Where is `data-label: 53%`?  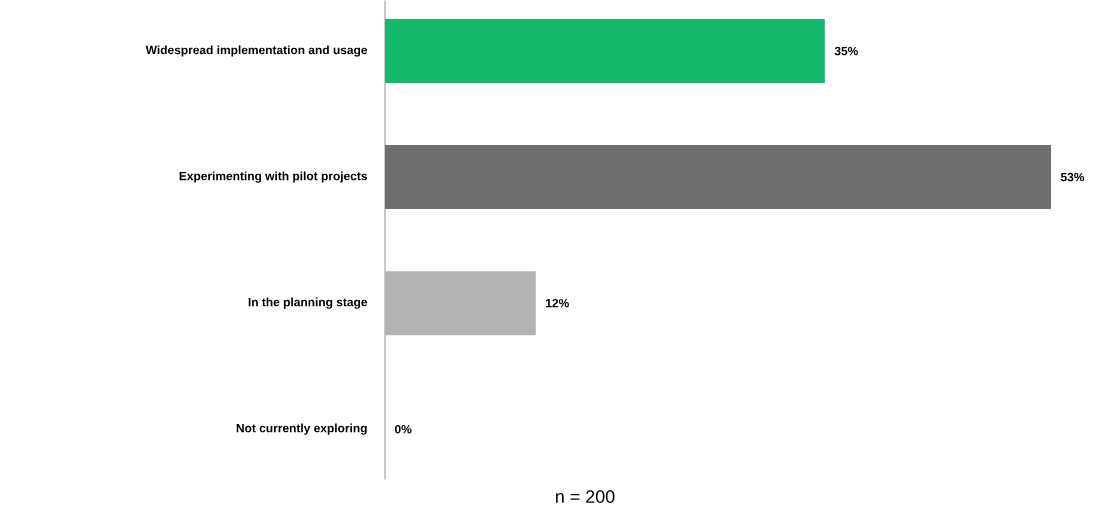
data-label: 53% is located at coordinates (1072, 177).